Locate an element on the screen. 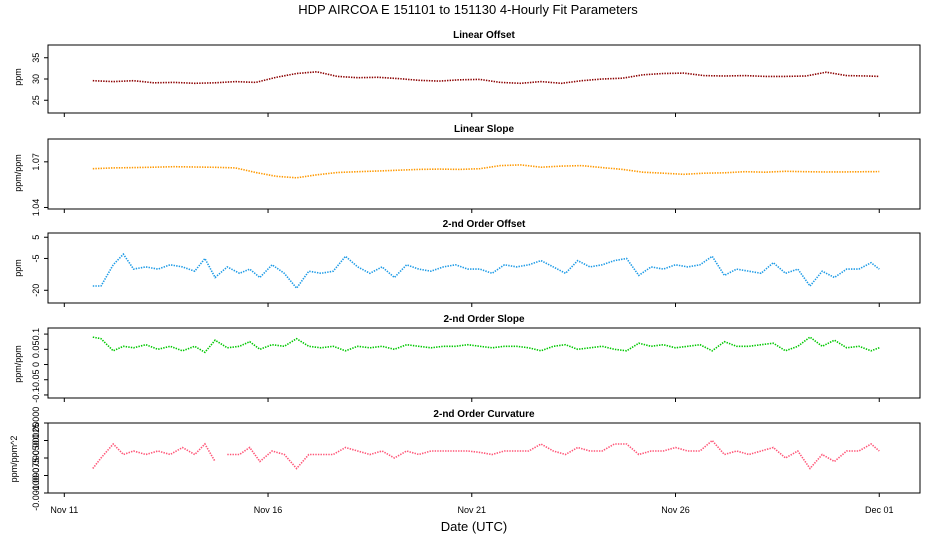 This screenshot has height=540, width=936. y-tick-label: 1.04 is located at coordinates (36, 208).